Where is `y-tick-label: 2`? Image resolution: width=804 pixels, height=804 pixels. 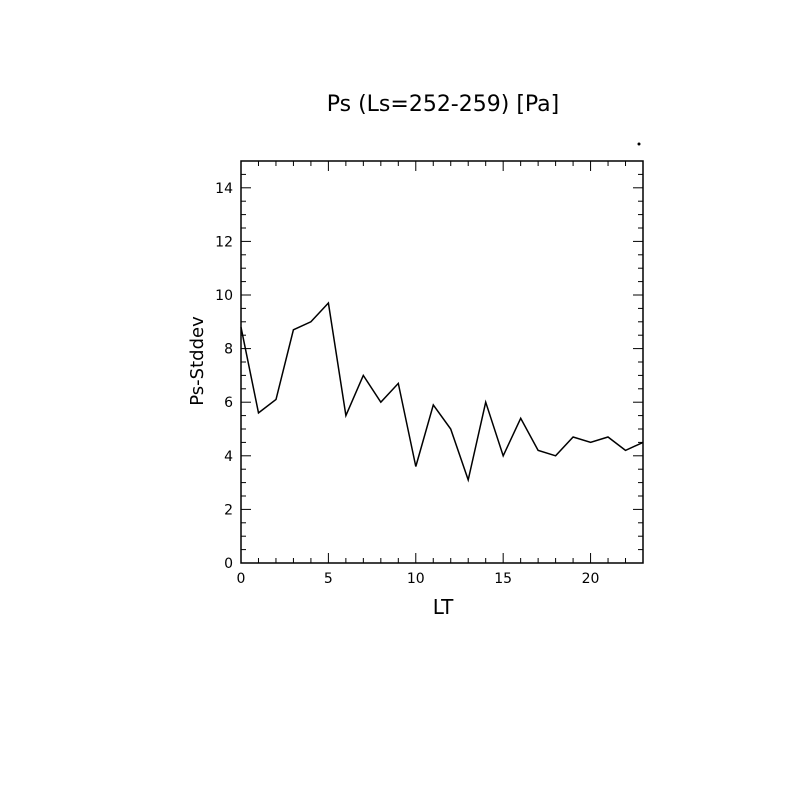 y-tick-label: 2 is located at coordinates (228, 510).